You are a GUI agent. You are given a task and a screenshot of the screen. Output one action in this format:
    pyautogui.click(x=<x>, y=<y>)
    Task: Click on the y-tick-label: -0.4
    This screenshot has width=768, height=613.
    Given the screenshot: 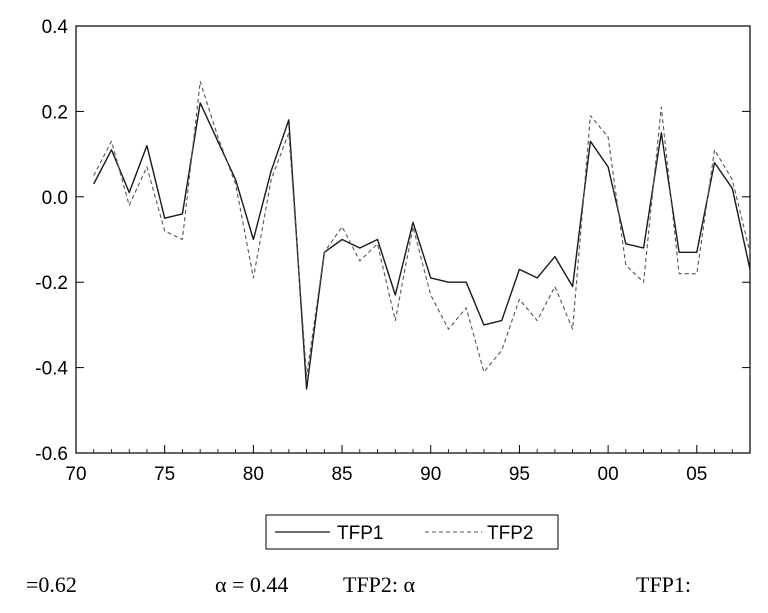 What is the action you would take?
    pyautogui.click(x=51, y=369)
    